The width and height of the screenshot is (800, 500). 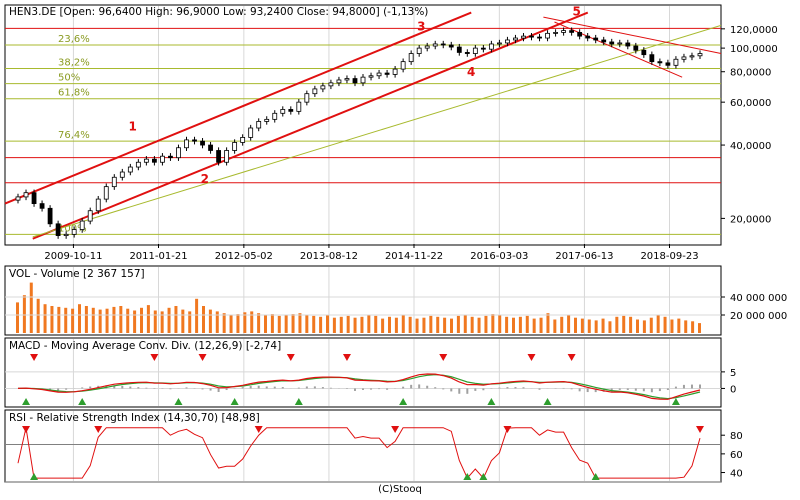 I want to click on date-tick-label: 2013-08-12, so click(x=329, y=256).